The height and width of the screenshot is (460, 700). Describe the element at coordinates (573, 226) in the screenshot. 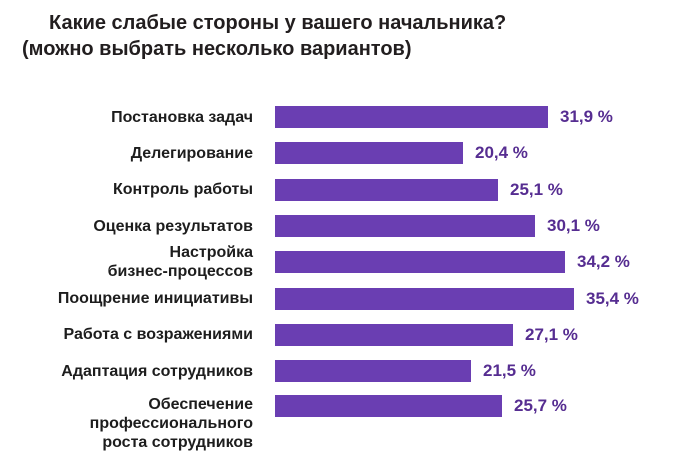

I see `value-label: 30,1 %` at that location.